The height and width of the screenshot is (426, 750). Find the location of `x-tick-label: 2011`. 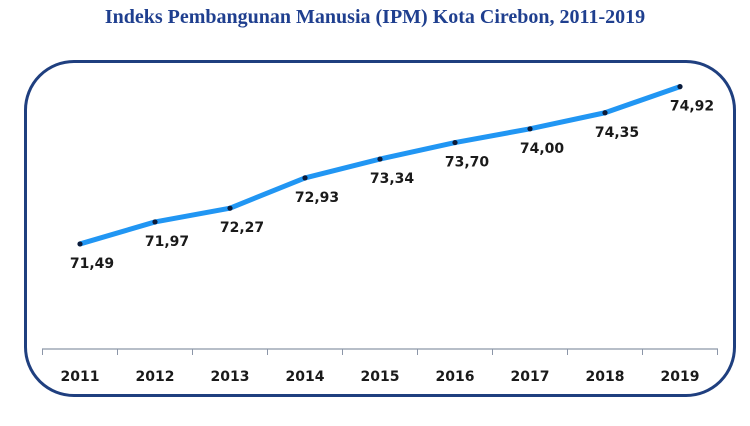

x-tick-label: 2011 is located at coordinates (80, 377).